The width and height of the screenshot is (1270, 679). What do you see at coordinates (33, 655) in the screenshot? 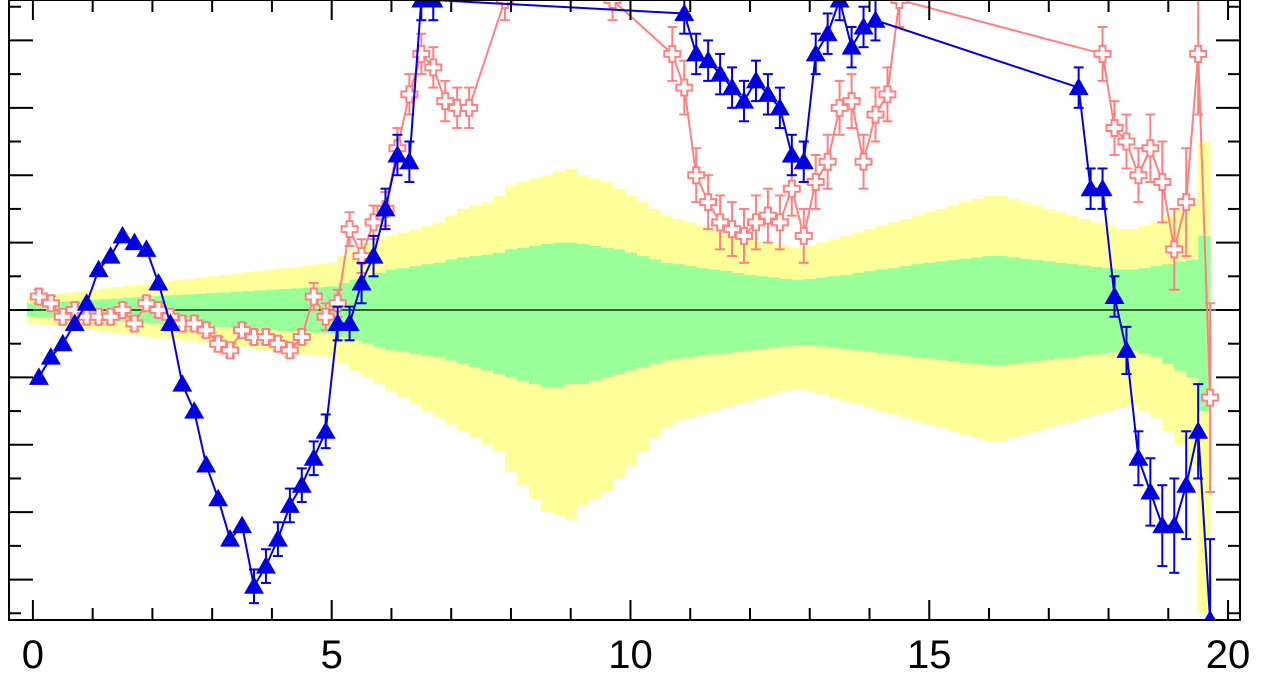
I see `x-tick-label: 0` at bounding box center [33, 655].